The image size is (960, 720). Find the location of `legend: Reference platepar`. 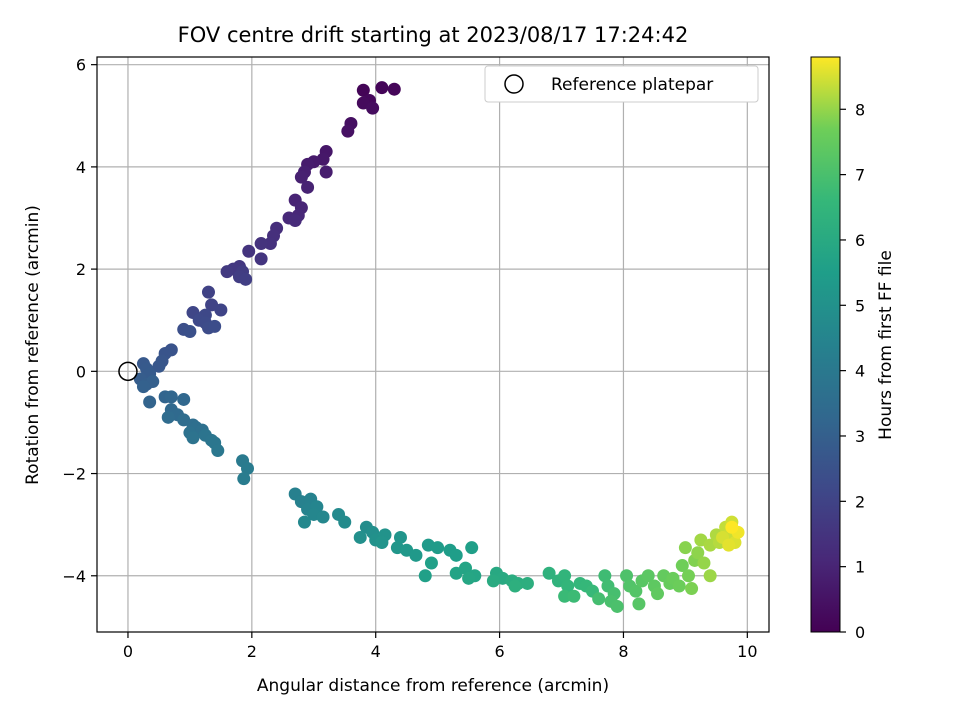

legend: Reference platepar is located at coordinates (621, 84).